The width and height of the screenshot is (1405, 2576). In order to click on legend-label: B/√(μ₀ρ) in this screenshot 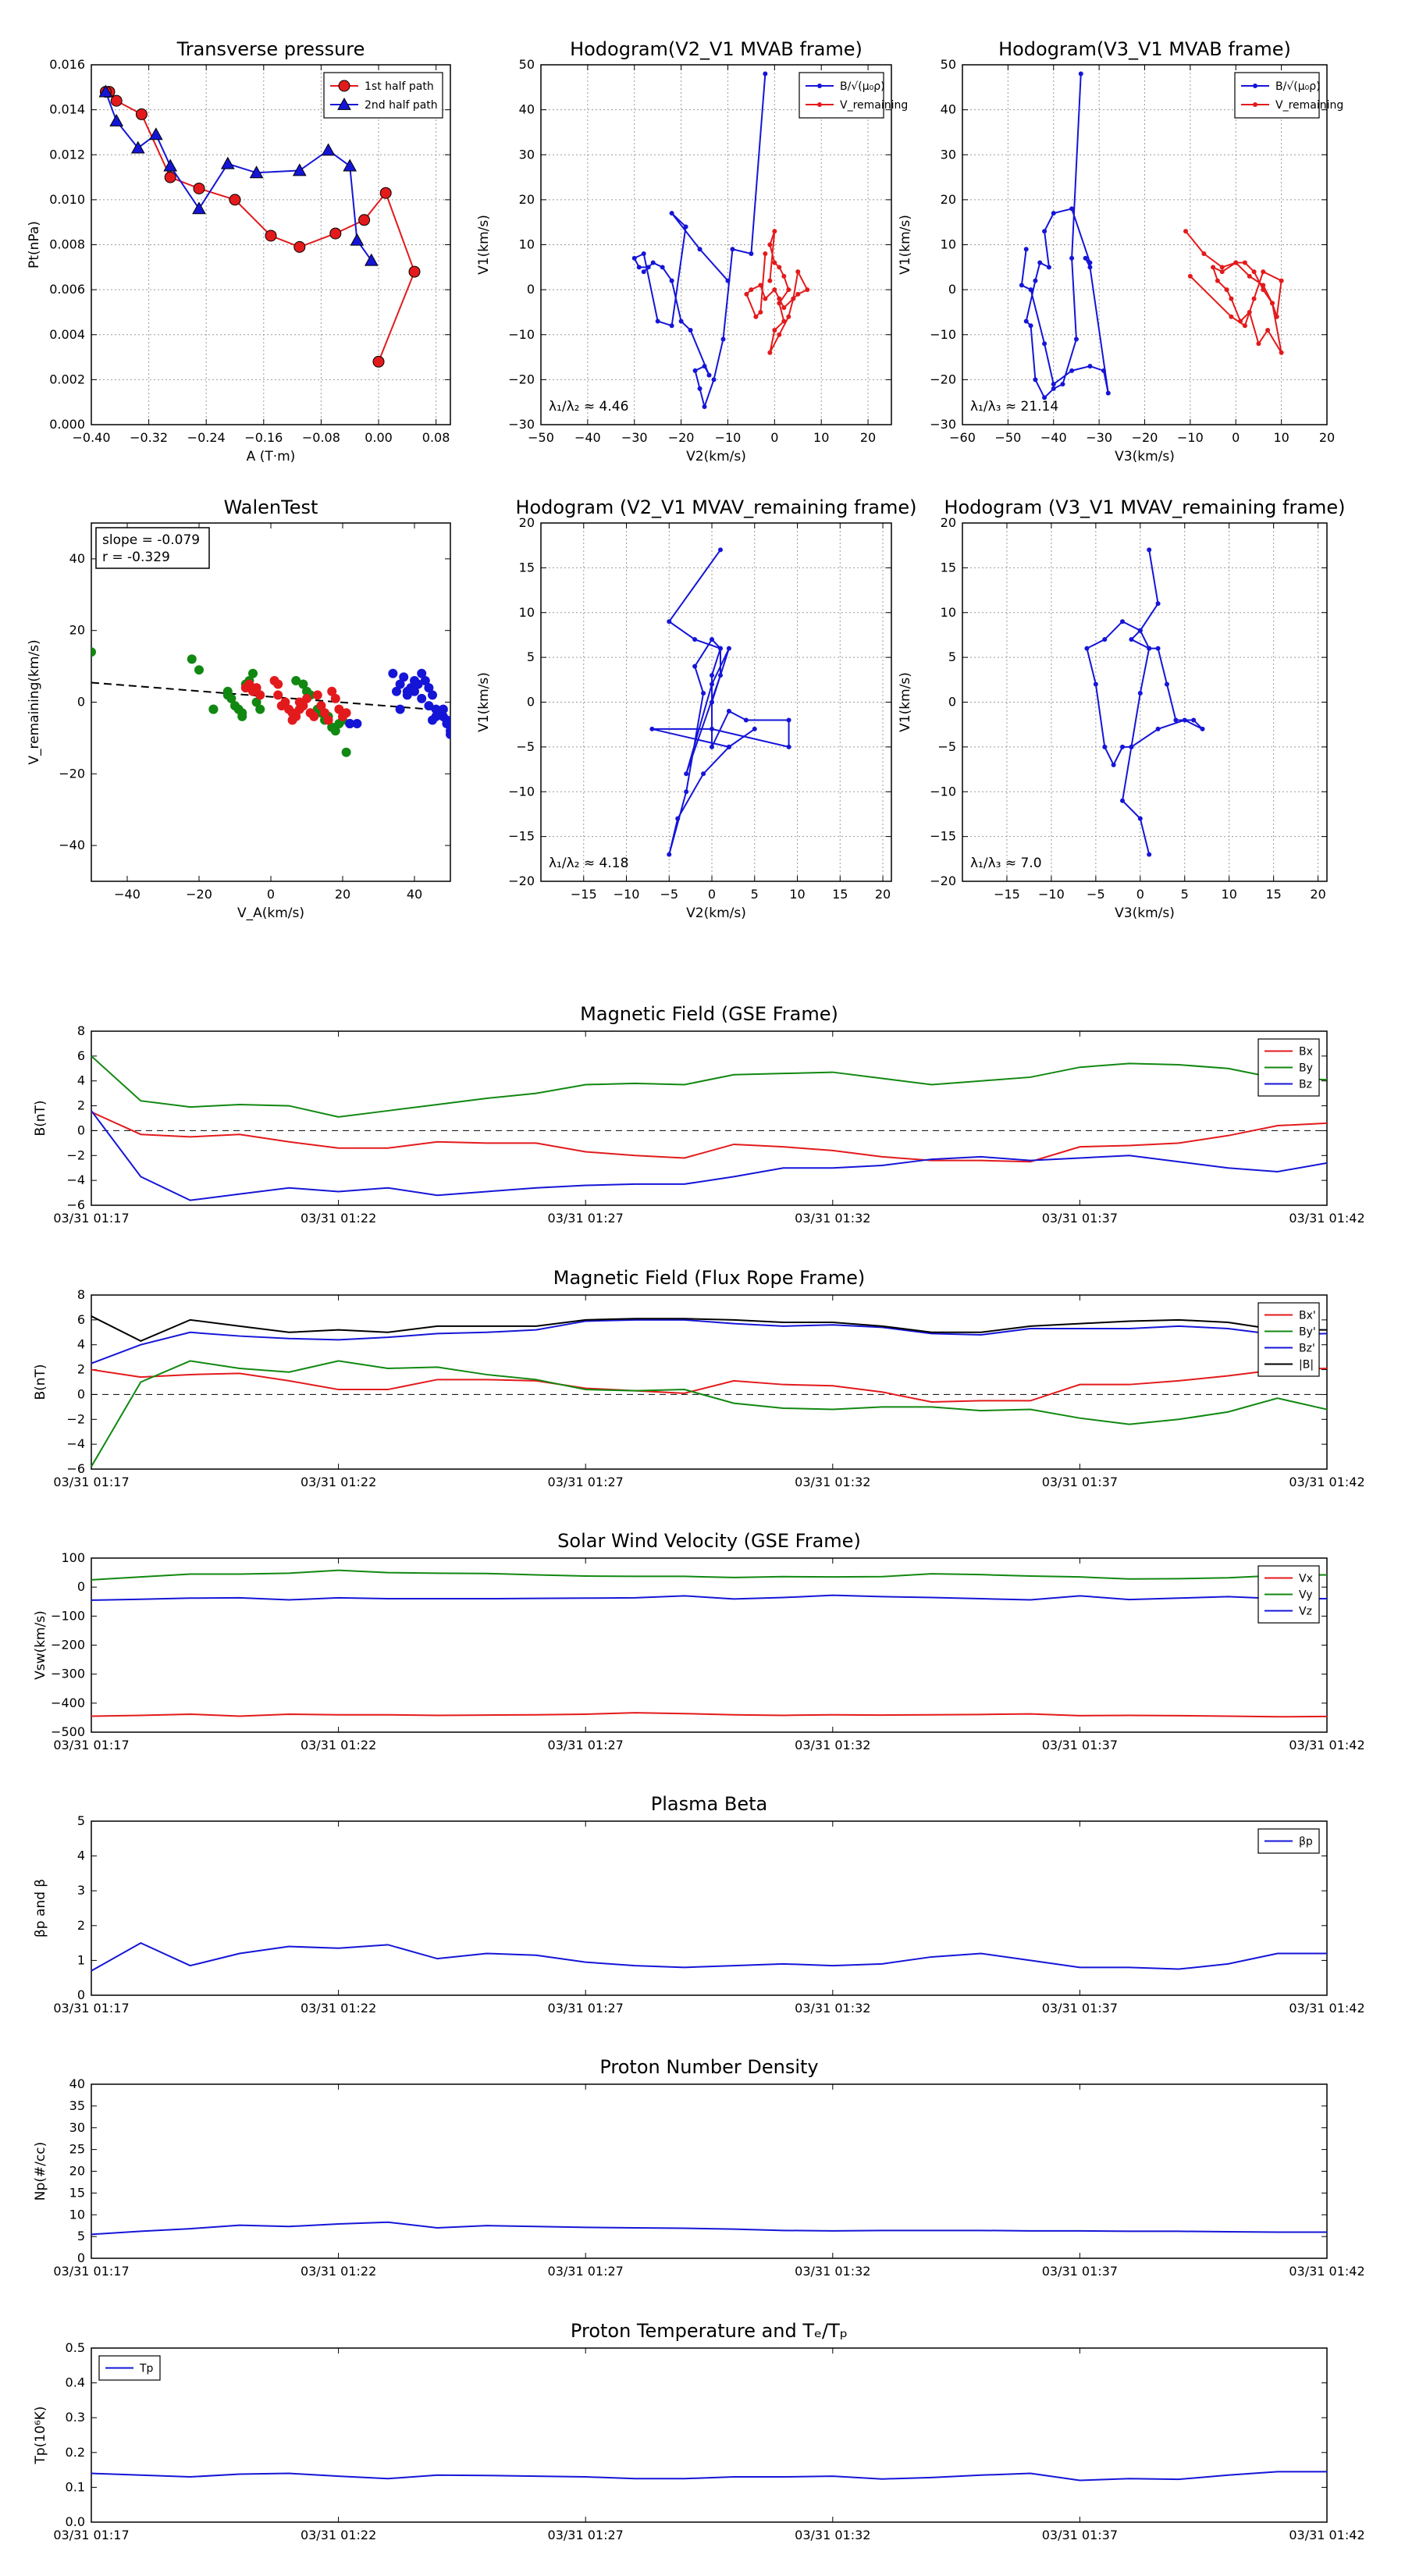, I will do `click(863, 86)`.